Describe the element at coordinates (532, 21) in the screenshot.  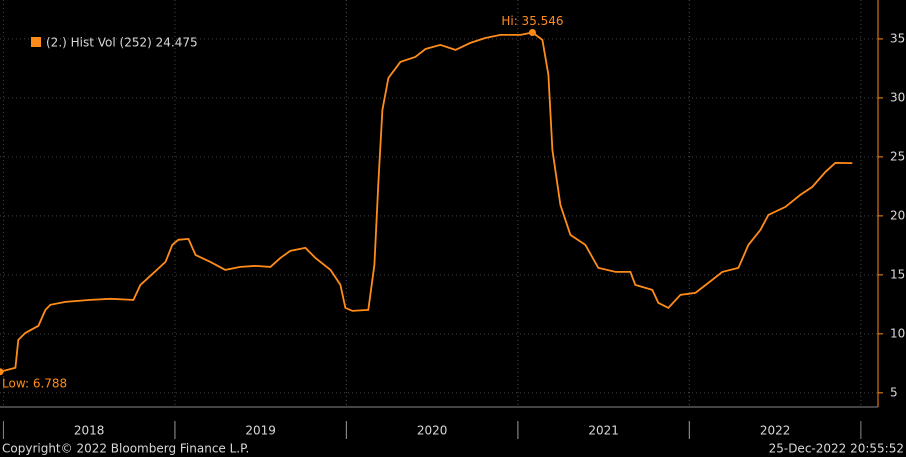
I see `hi-label: Hi: 35.546` at that location.